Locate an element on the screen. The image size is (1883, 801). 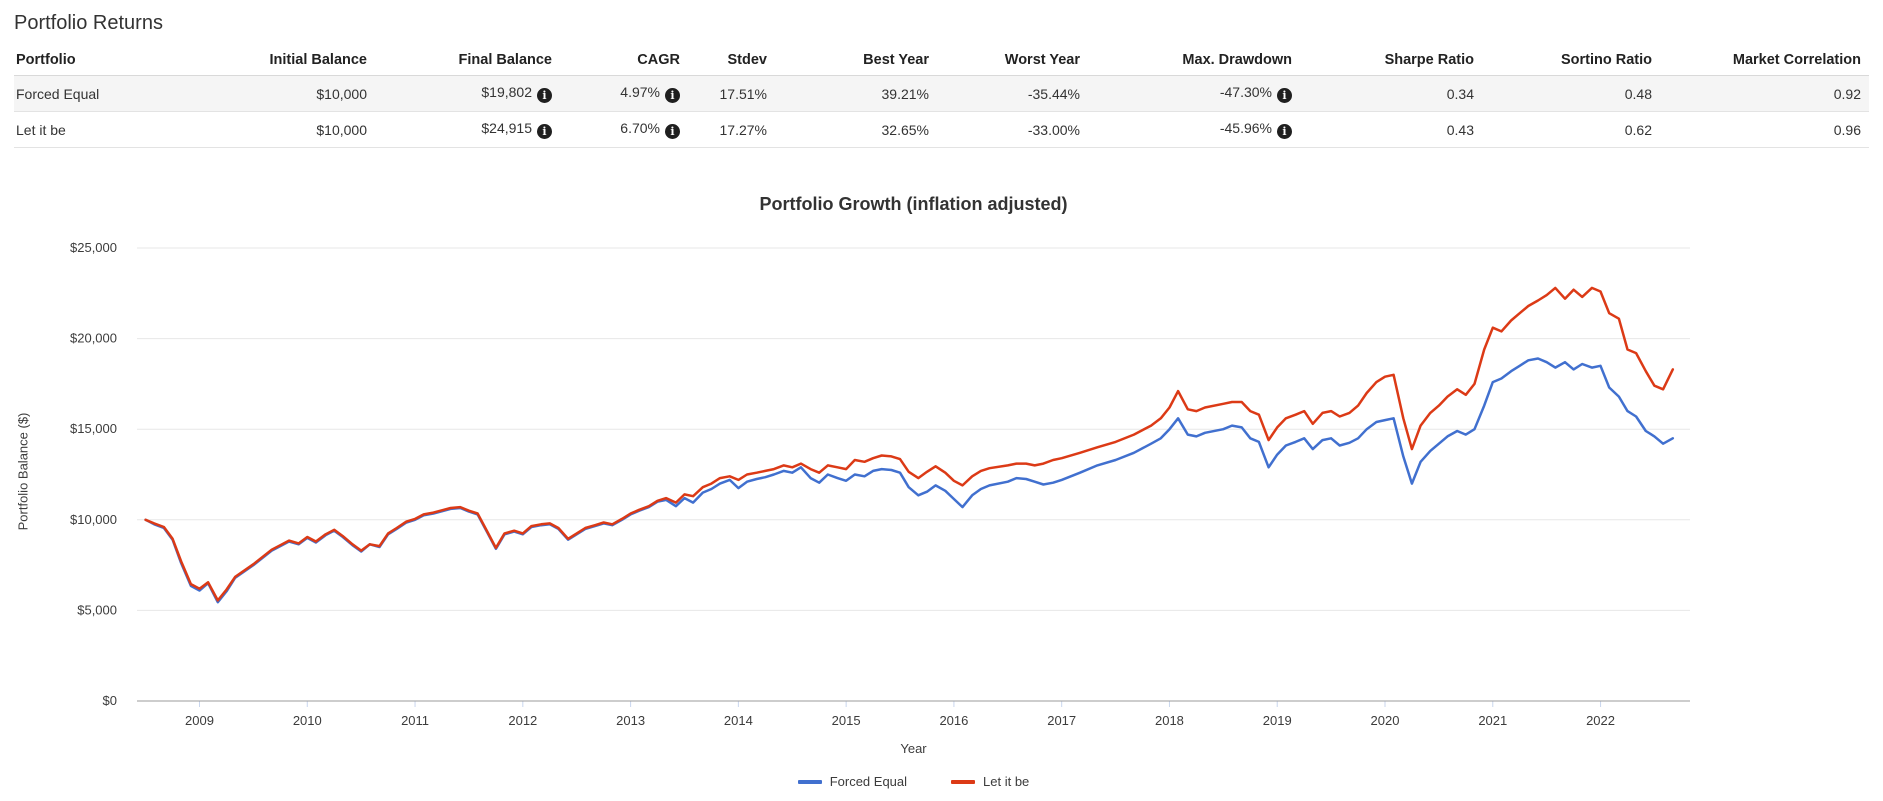
x-tick-label: 2012 is located at coordinates (522, 720).